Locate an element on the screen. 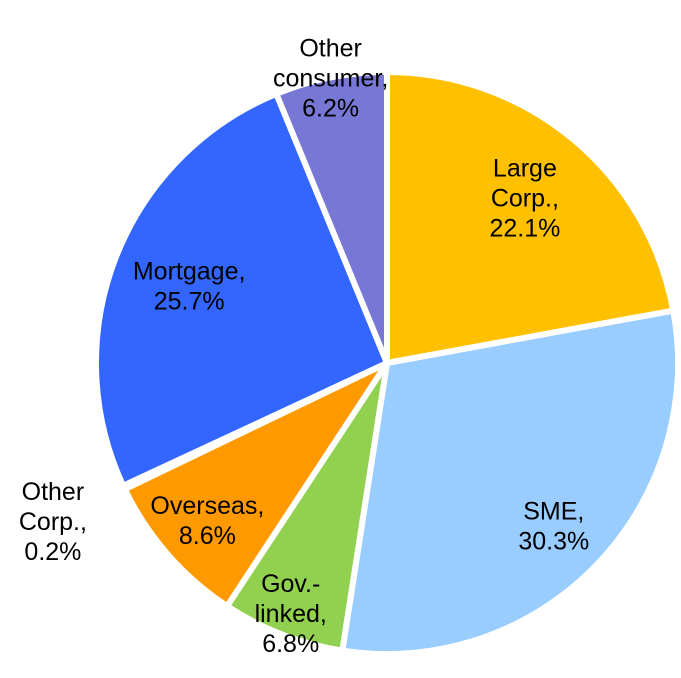  label-name: consumer, is located at coordinates (330, 79).